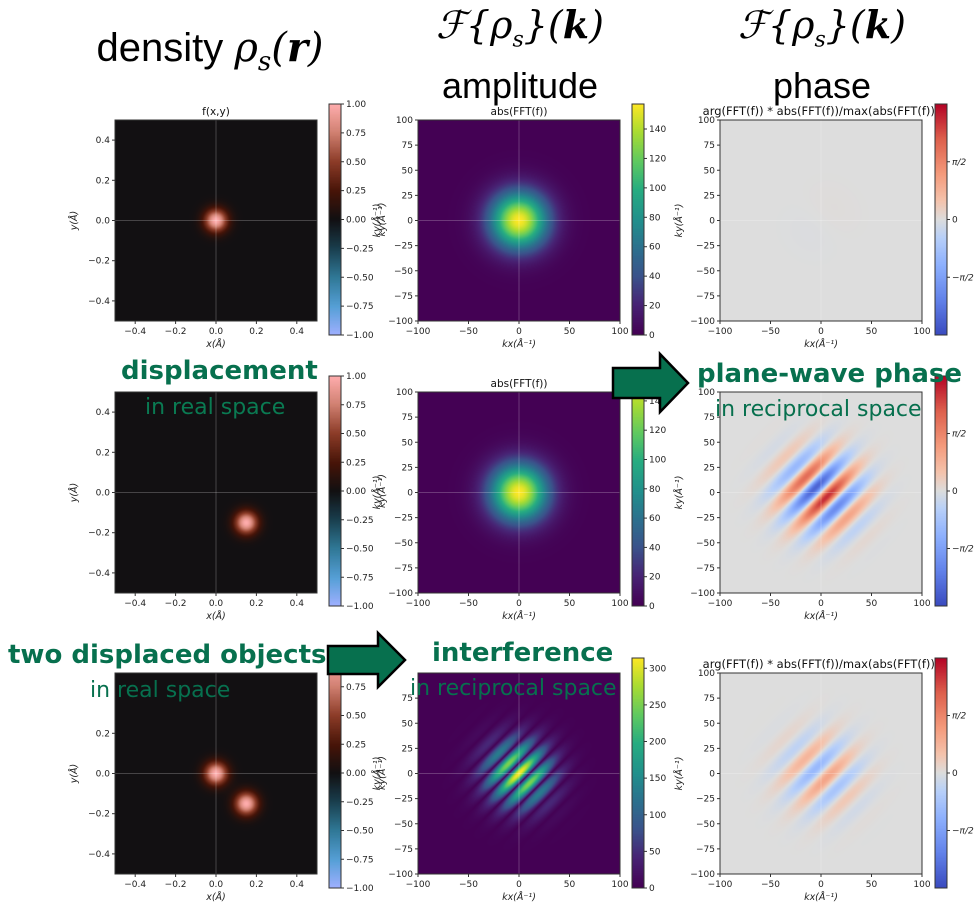 The image size is (977, 913). What do you see at coordinates (638, 491) in the screenshot?
I see `colorbar-r2c2` at bounding box center [638, 491].